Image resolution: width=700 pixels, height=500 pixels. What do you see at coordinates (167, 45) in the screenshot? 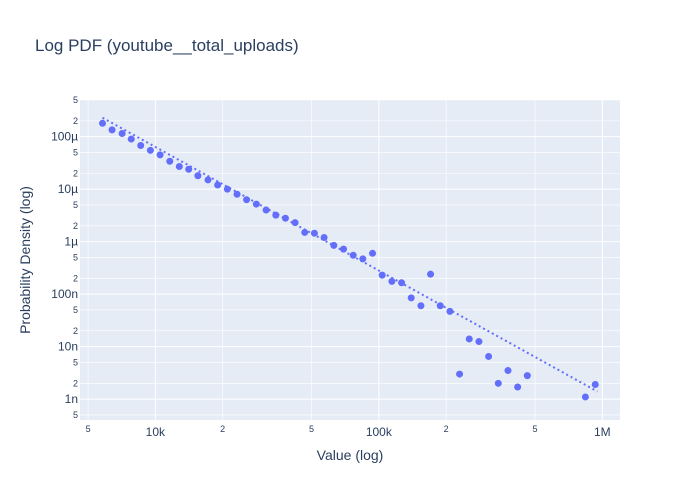
I see `chart-title: Log PDF (youtube__total_uploads)` at bounding box center [167, 45].